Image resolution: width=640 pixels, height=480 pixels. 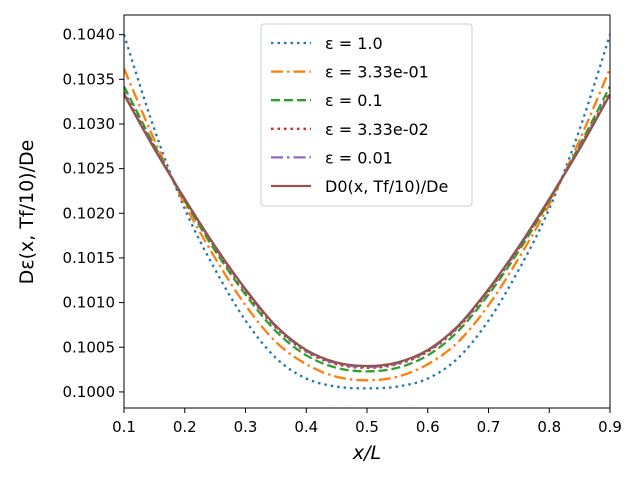 What do you see at coordinates (377, 129) in the screenshot?
I see `legend-label: ε = 3.33e-02` at bounding box center [377, 129].